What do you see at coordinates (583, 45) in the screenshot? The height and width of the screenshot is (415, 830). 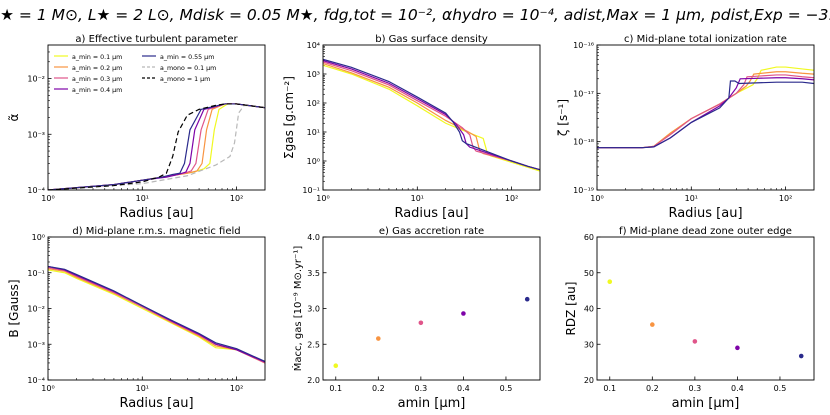 I see `y-tick-label: 10⁻¹⁶` at bounding box center [583, 45].